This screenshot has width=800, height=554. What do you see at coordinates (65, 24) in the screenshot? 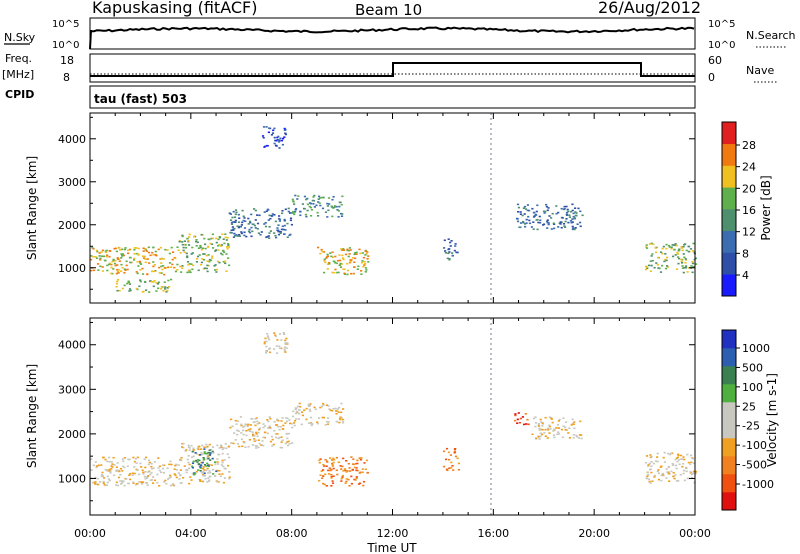
I see `nsky-tick-top: 10^5` at bounding box center [65, 24].